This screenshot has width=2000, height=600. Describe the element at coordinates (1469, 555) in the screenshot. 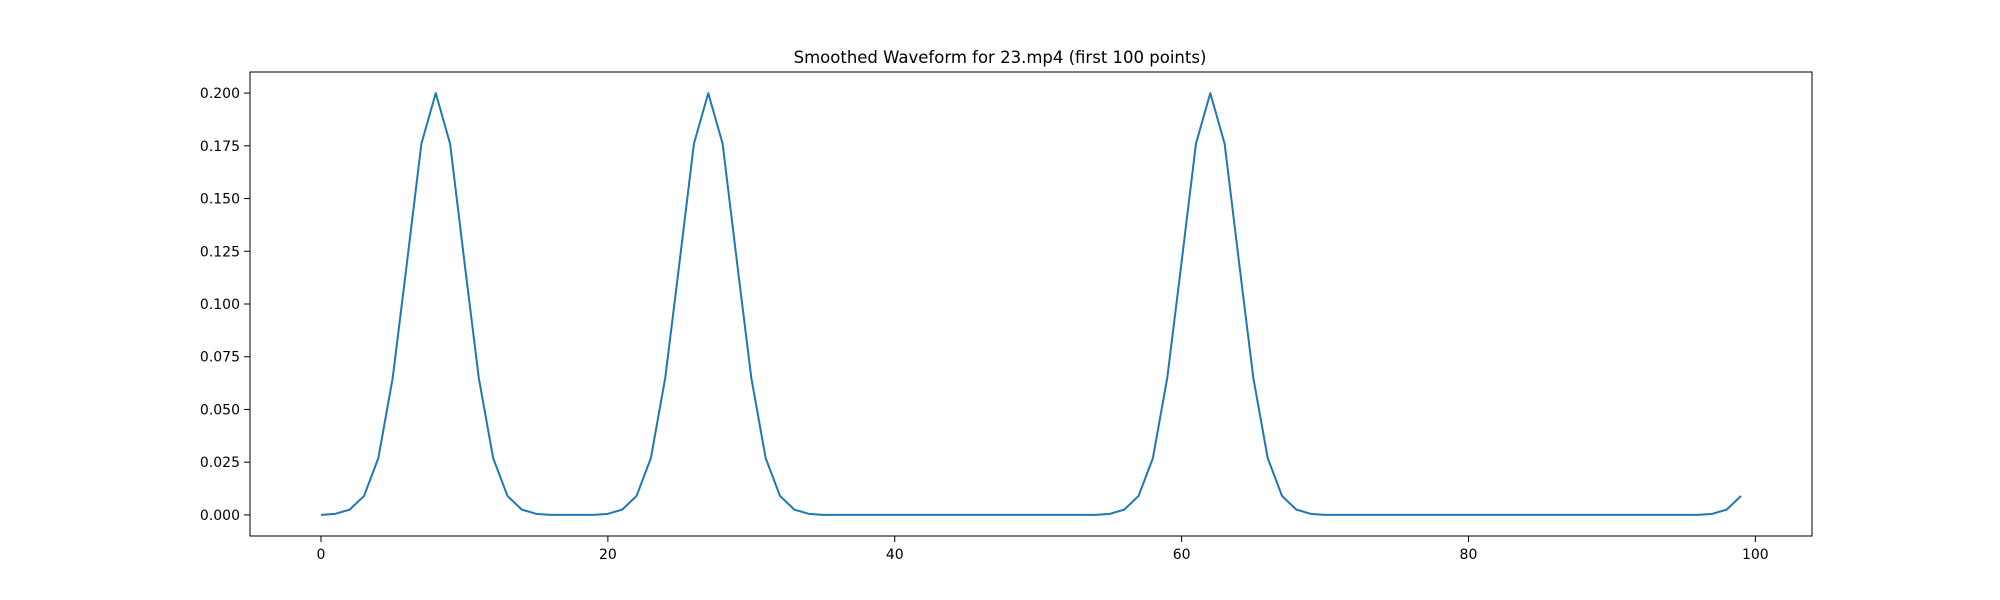

I see `x-tick-label: 80` at that location.